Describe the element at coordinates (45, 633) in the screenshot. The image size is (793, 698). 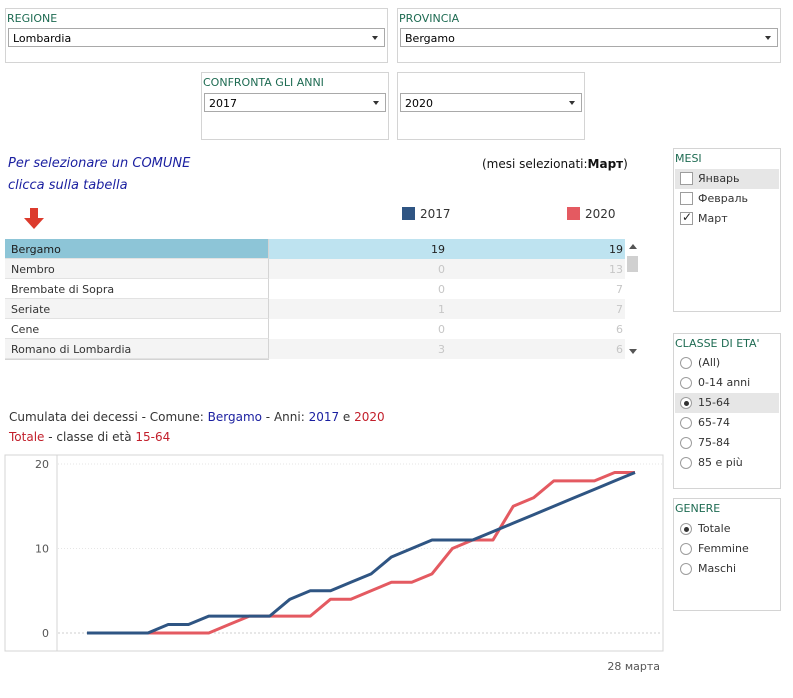
I see `y-tick-label: 0` at that location.